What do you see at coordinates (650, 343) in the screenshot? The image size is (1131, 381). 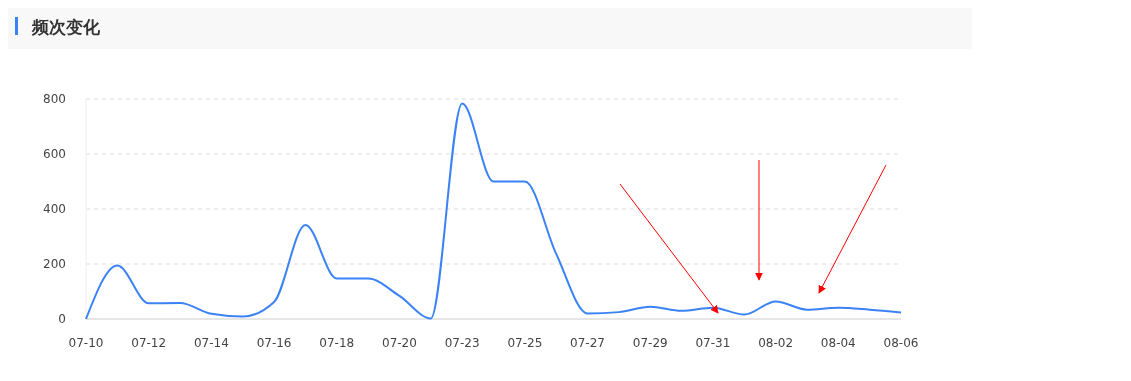 I see `x-tick-label: 07-29` at bounding box center [650, 343].